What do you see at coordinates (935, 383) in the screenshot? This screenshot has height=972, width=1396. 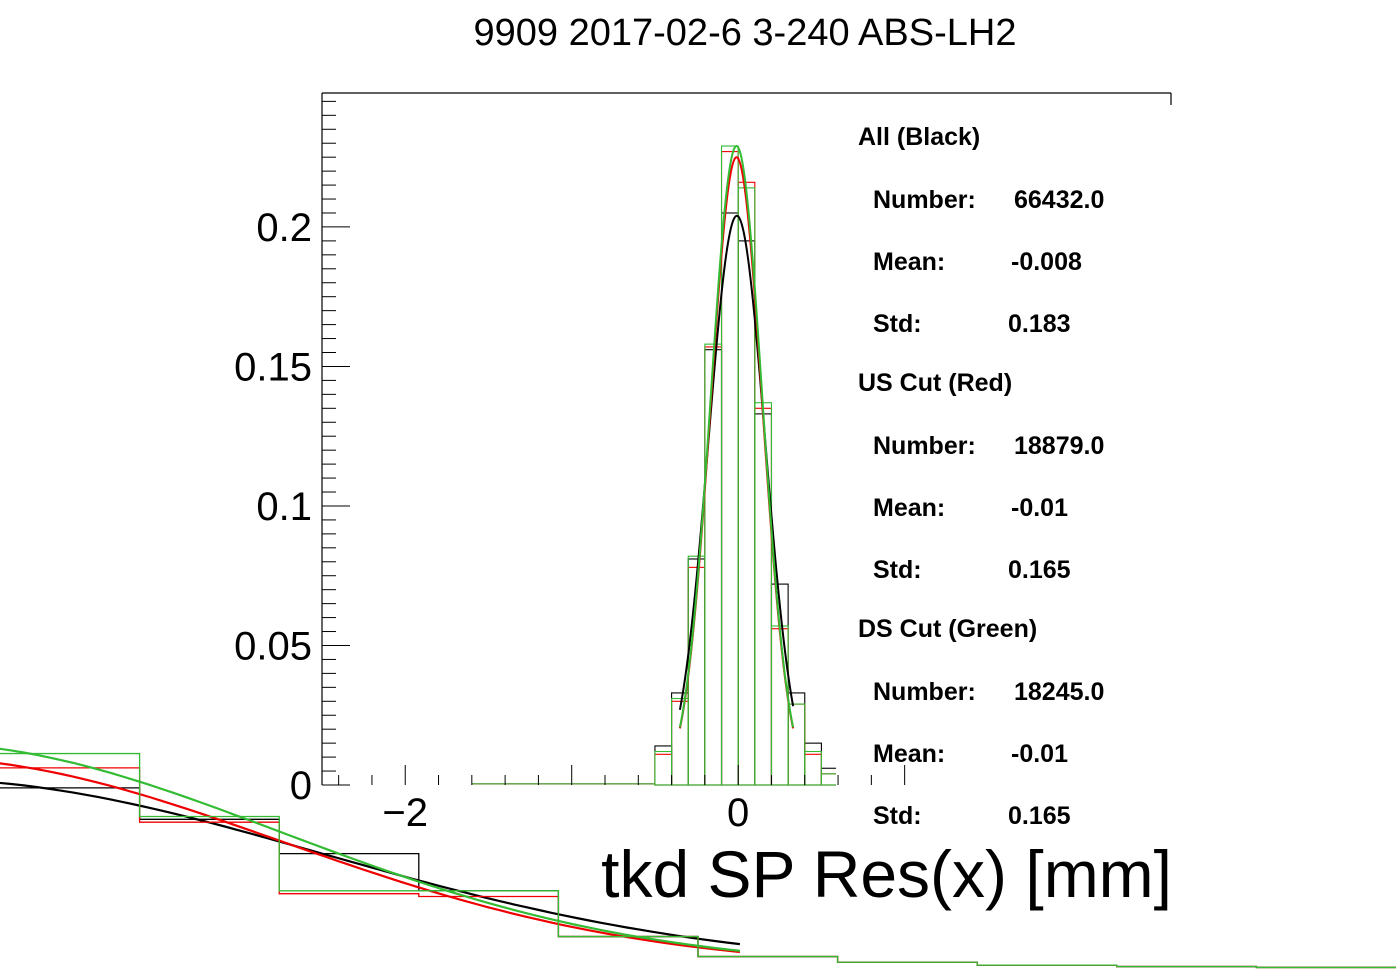 I see `stats-heading: US Cut (Red)` at bounding box center [935, 383].